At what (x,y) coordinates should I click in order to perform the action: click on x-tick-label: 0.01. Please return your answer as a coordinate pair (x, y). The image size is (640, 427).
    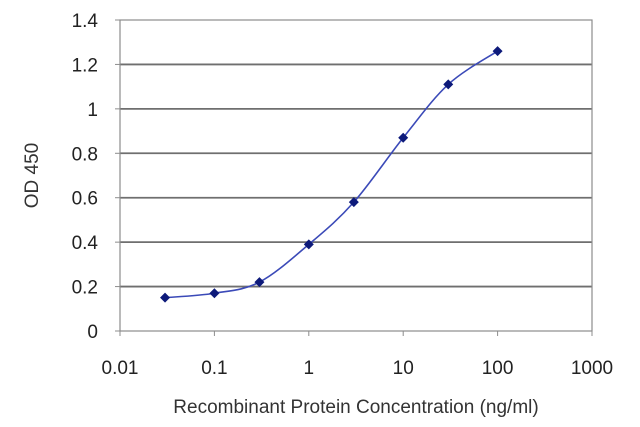
    Looking at the image, I should click on (120, 368).